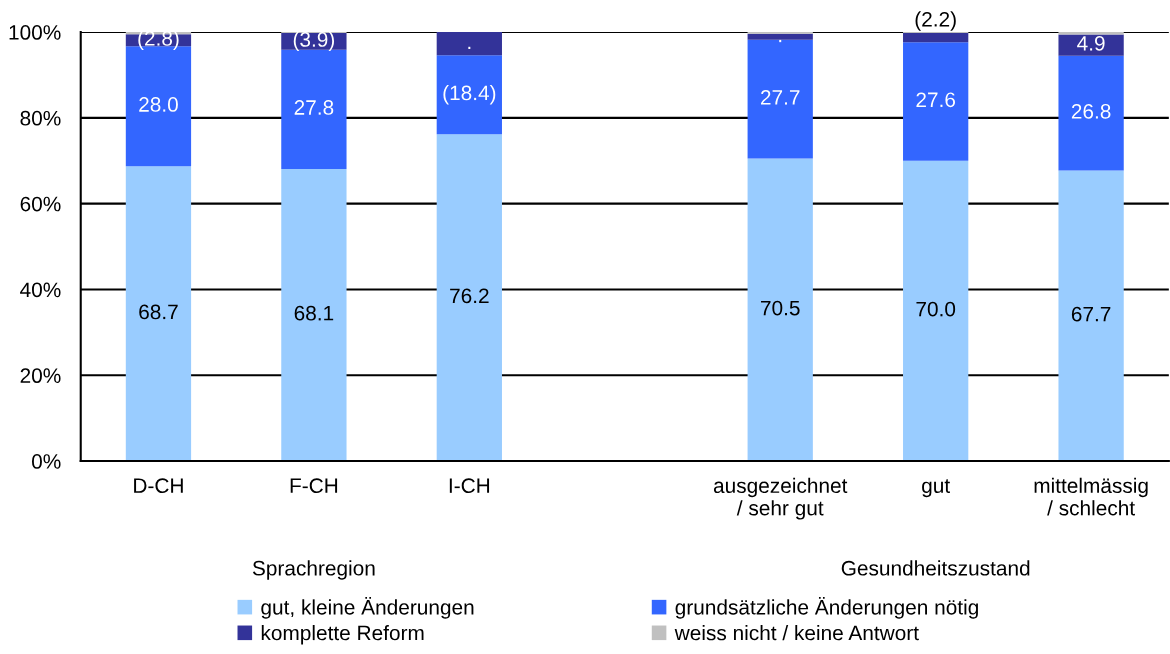  I want to click on data-label: 4.9, so click(1091, 43).